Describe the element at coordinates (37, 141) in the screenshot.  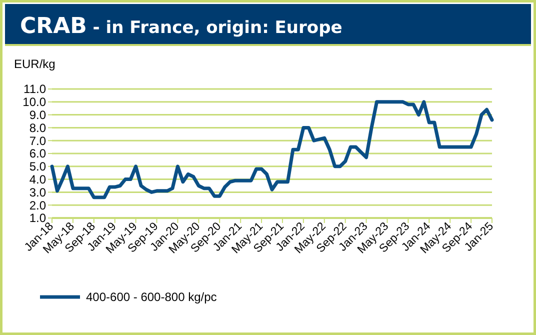
I see `y-tick-label: 7.0` at that location.